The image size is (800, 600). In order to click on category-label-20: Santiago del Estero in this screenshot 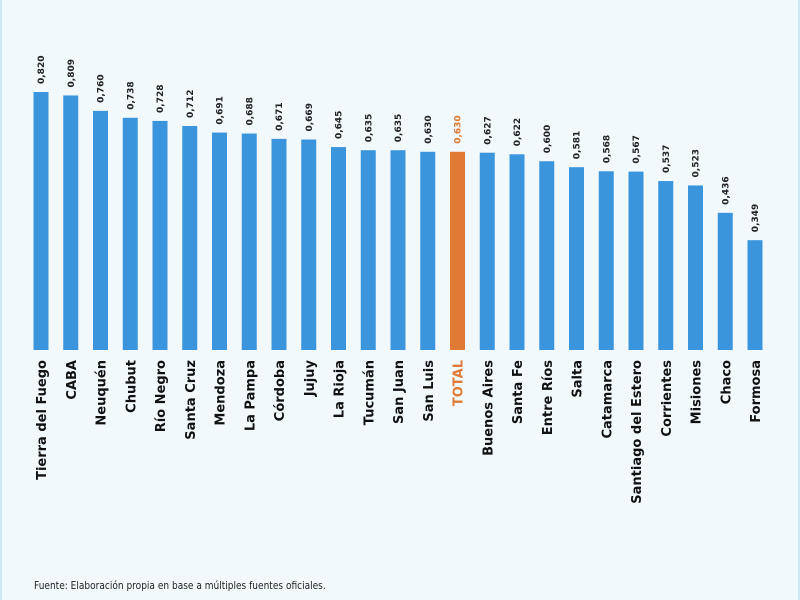, I will do `click(637, 432)`.